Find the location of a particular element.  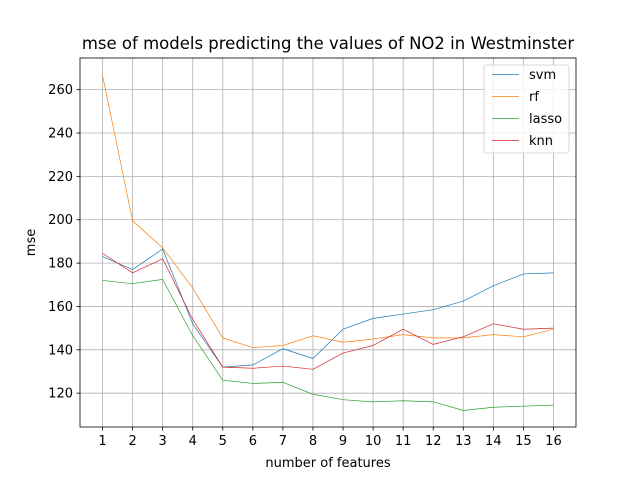

x-tick-label: 5 is located at coordinates (223, 441).